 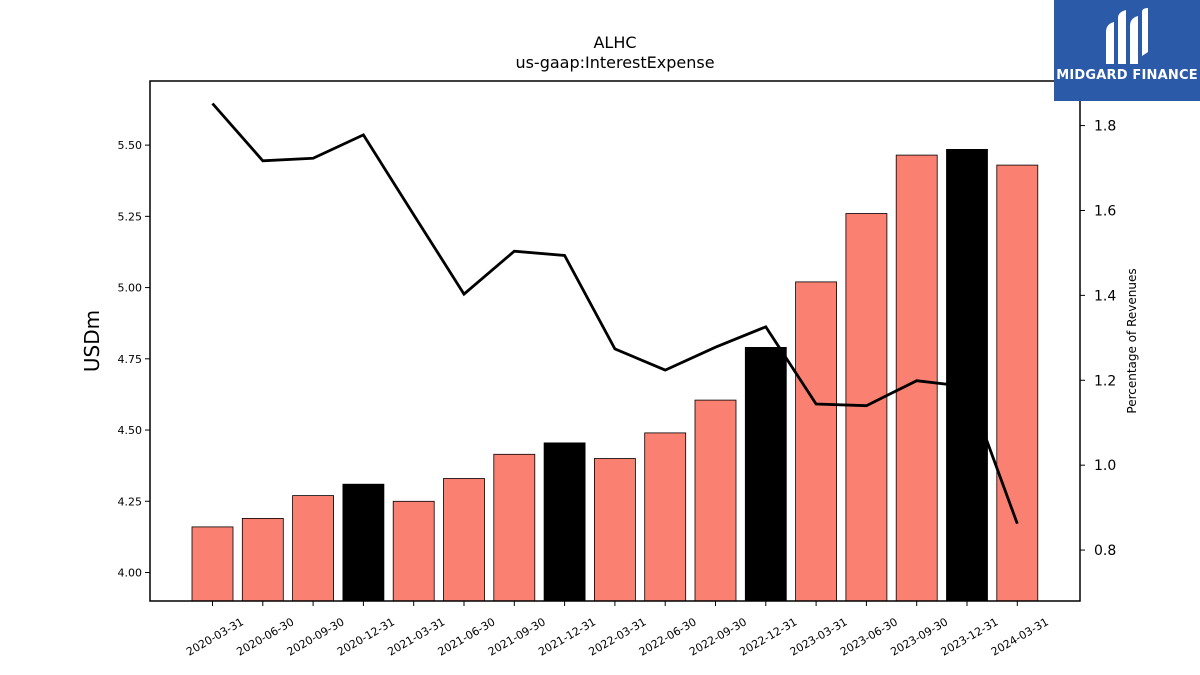 I want to click on y-axis-label: USDm, so click(x=92, y=341).